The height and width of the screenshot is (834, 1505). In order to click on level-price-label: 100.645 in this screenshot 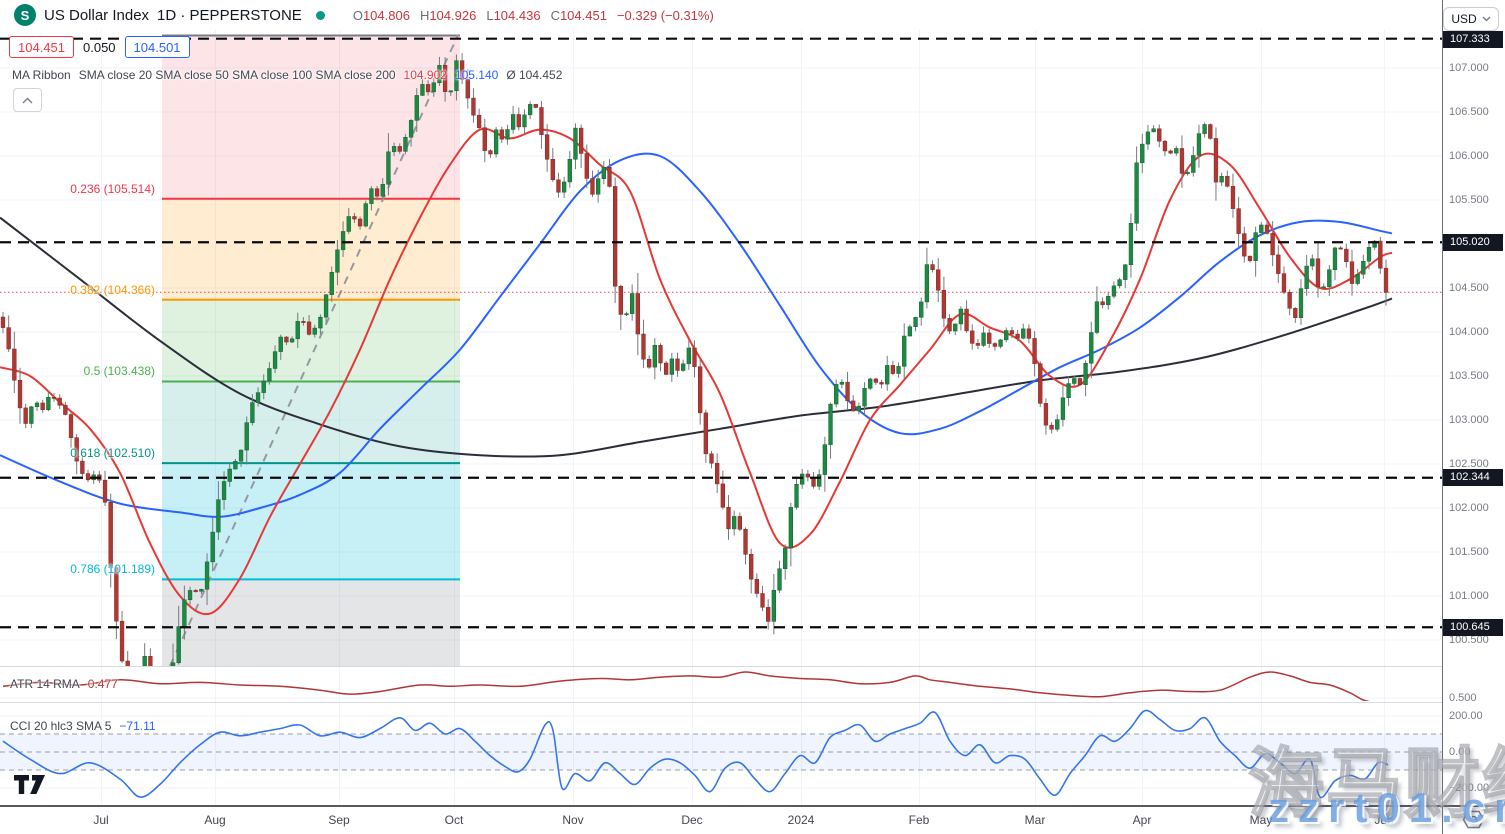, I will do `click(1473, 627)`.